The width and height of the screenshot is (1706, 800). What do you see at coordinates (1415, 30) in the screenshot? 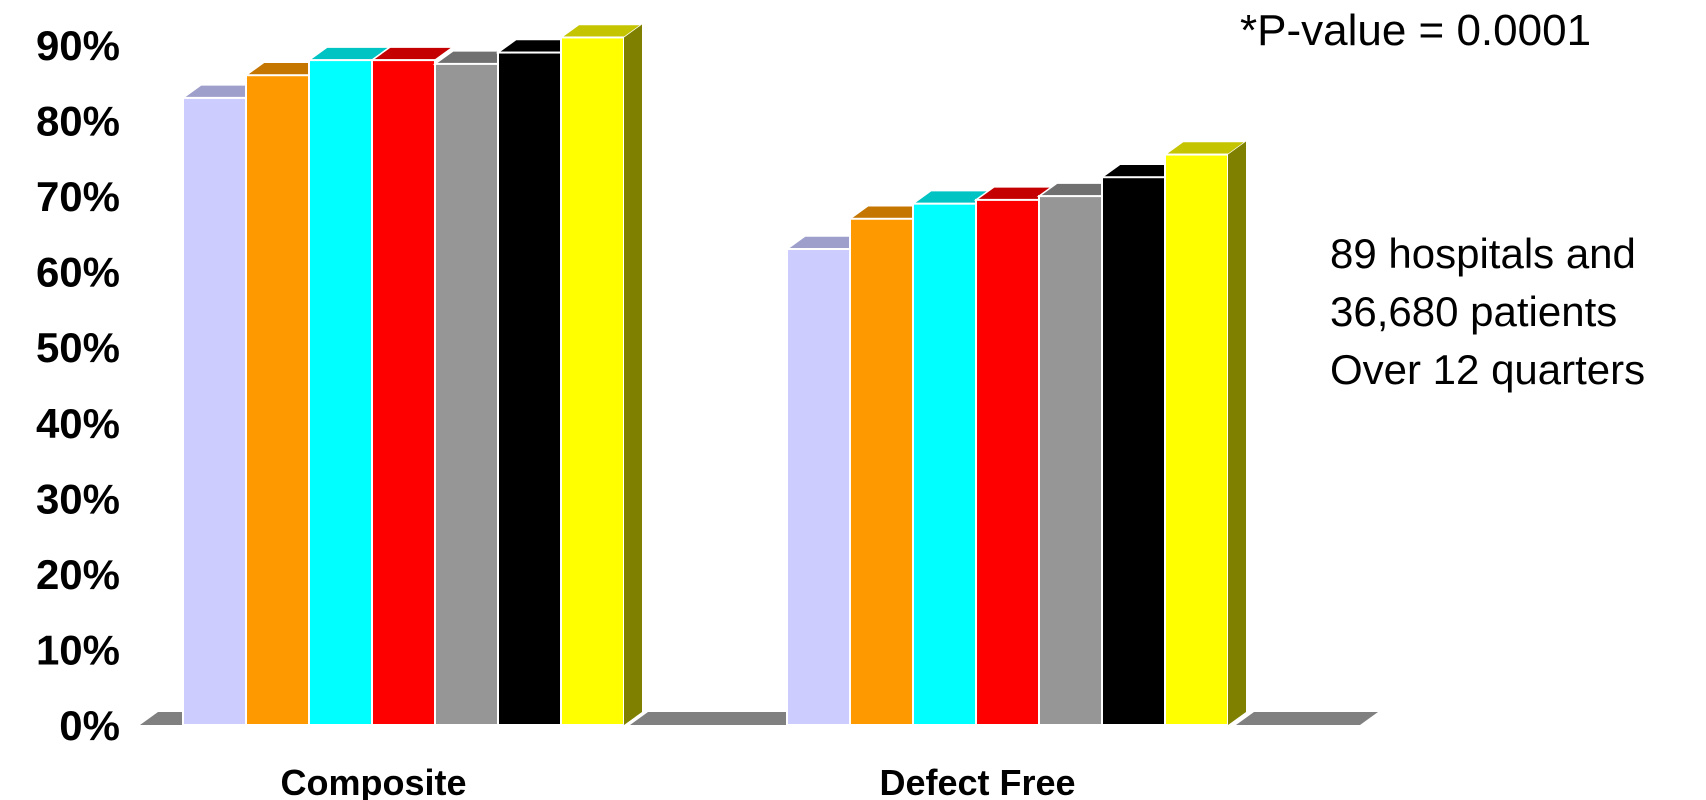
I see `p-value-annotation: *P-value = 0.0001` at bounding box center [1415, 30].